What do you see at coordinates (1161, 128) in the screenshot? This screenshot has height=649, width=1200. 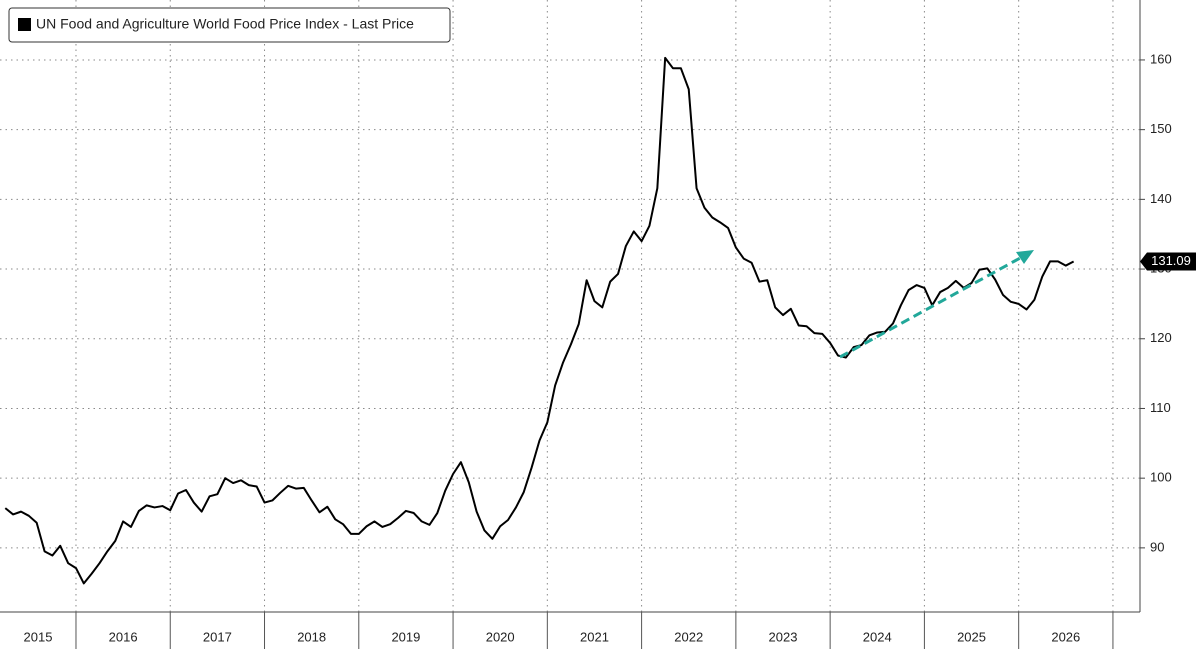 I see `y-tick-label: 150` at bounding box center [1161, 128].